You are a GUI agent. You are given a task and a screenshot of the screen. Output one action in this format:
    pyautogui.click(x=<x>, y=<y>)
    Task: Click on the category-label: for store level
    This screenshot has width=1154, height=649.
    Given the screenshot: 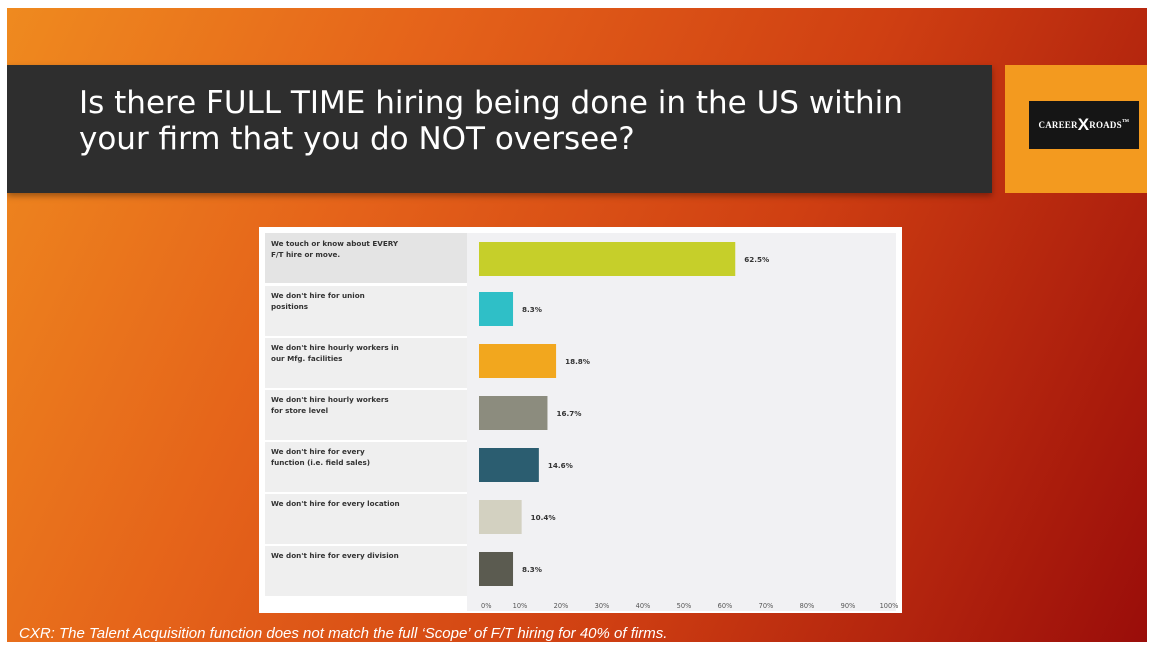 What is the action you would take?
    pyautogui.click(x=299, y=410)
    